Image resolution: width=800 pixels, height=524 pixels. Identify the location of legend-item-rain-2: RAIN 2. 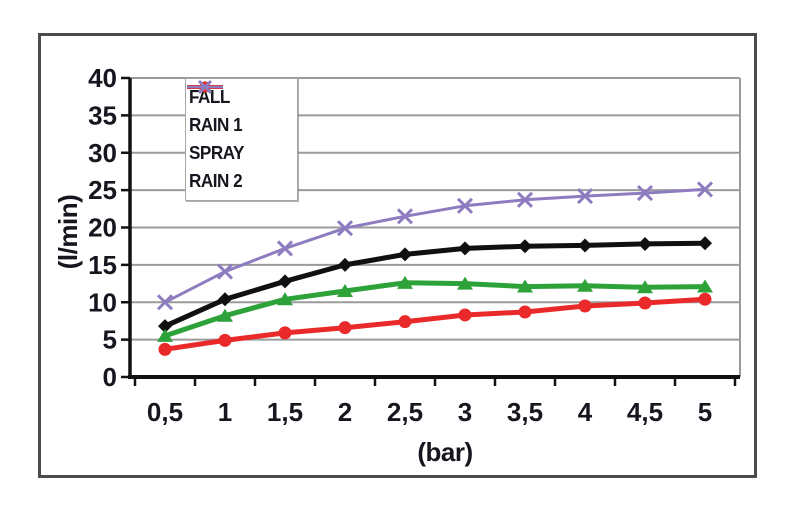
(240, 136).